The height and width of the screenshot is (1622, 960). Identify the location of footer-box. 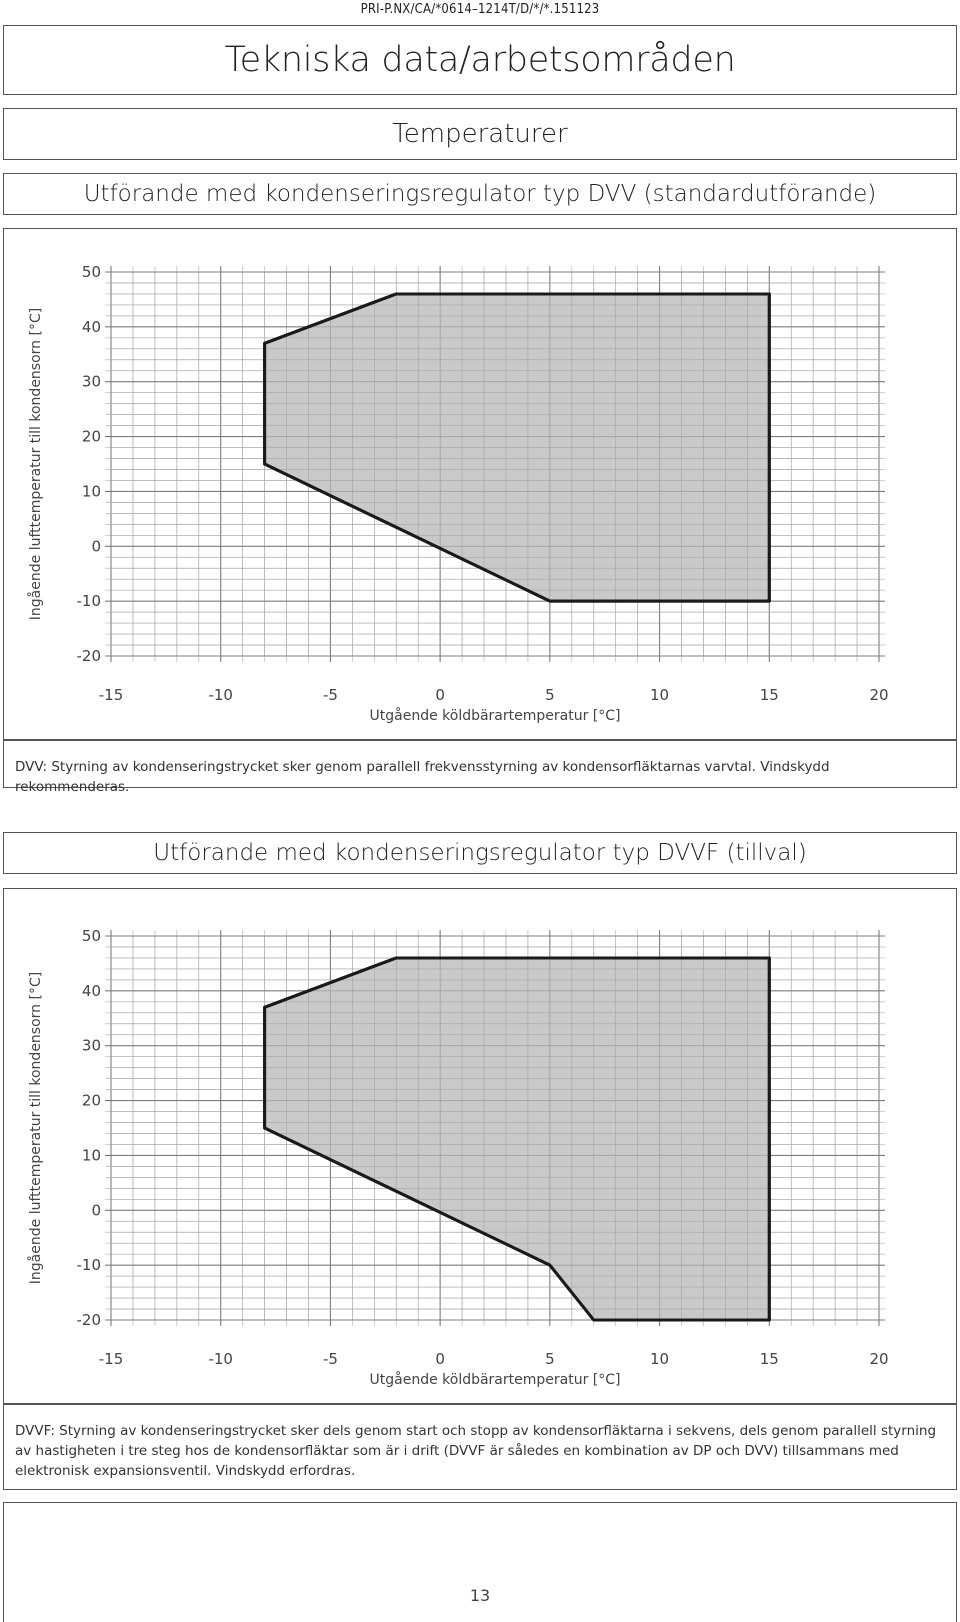
(480, 1562).